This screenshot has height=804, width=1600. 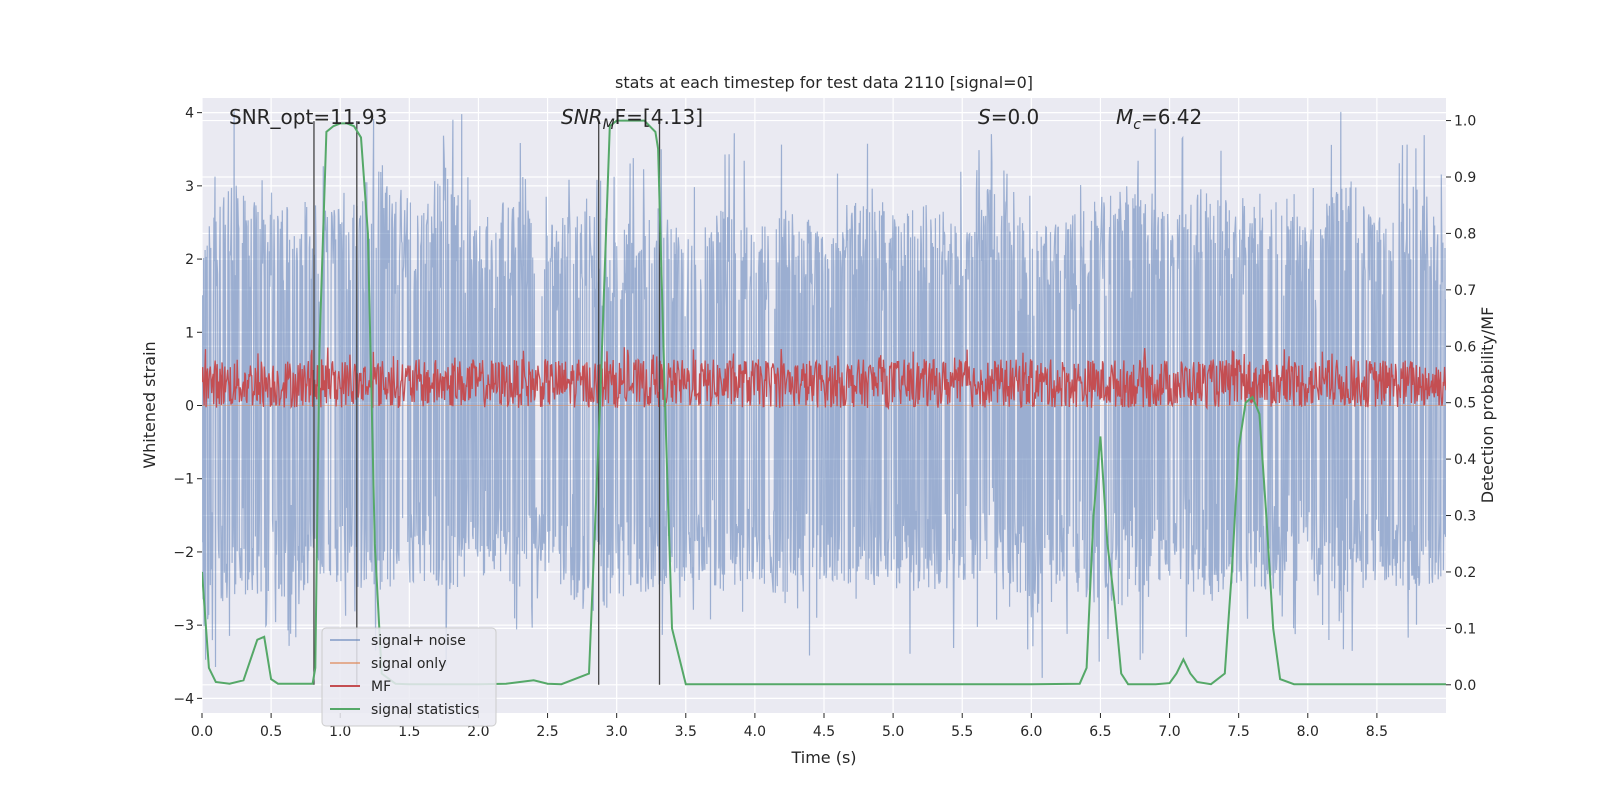 What do you see at coordinates (418, 641) in the screenshot?
I see `legend-label-signal-noise: signal+ noise` at bounding box center [418, 641].